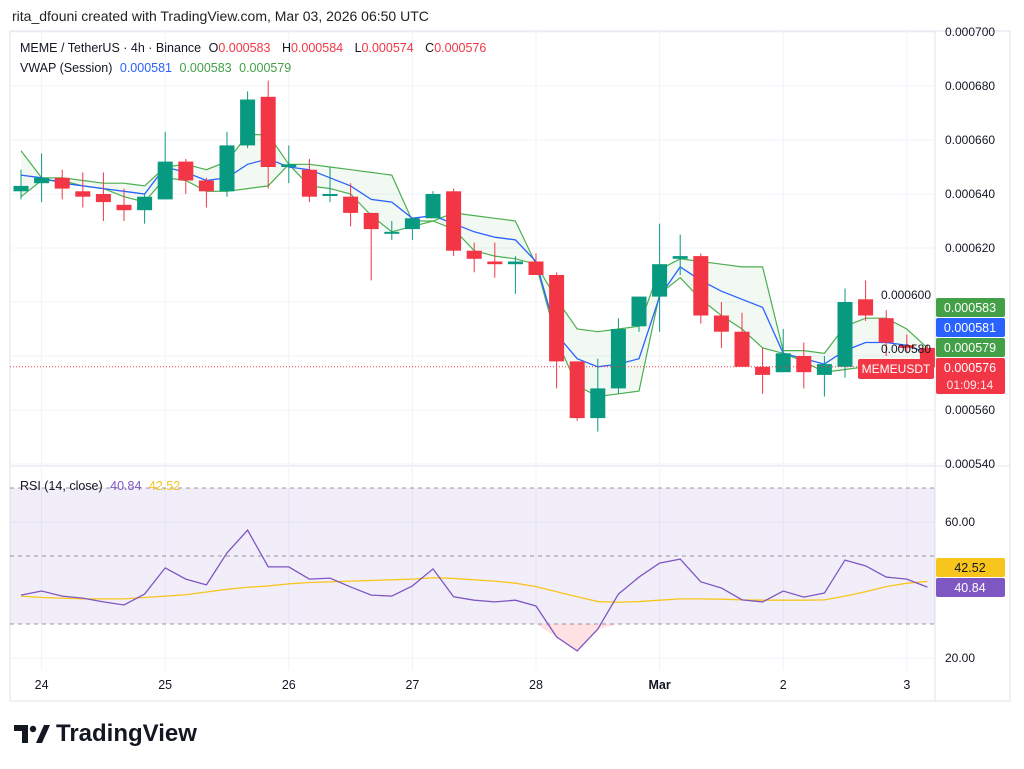 This screenshot has width=1024, height=769. Describe the element at coordinates (430, 48) in the screenshot. I see `close-label: C` at that location.